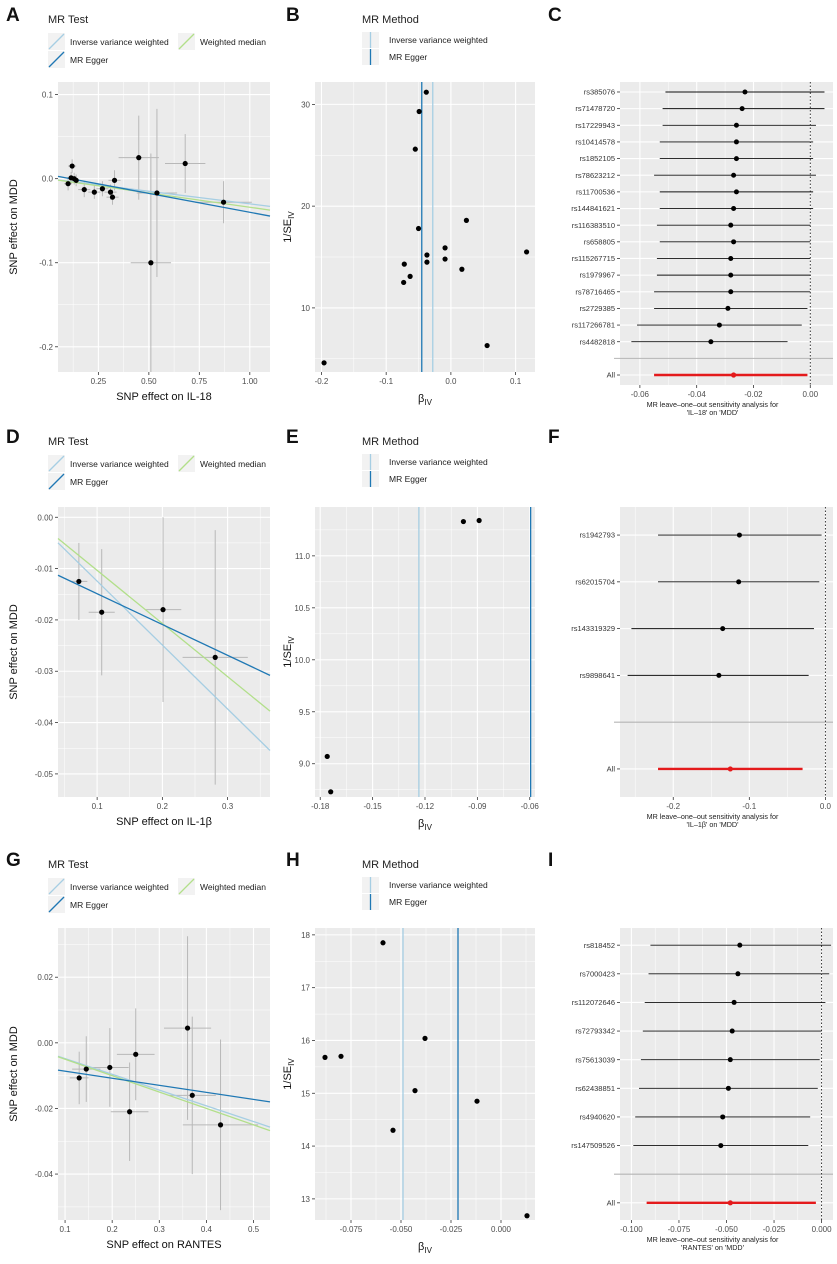 The height and width of the screenshot is (1264, 837). What do you see at coordinates (595, 1059) in the screenshot?
I see `snp-label: rs75613039` at bounding box center [595, 1059].